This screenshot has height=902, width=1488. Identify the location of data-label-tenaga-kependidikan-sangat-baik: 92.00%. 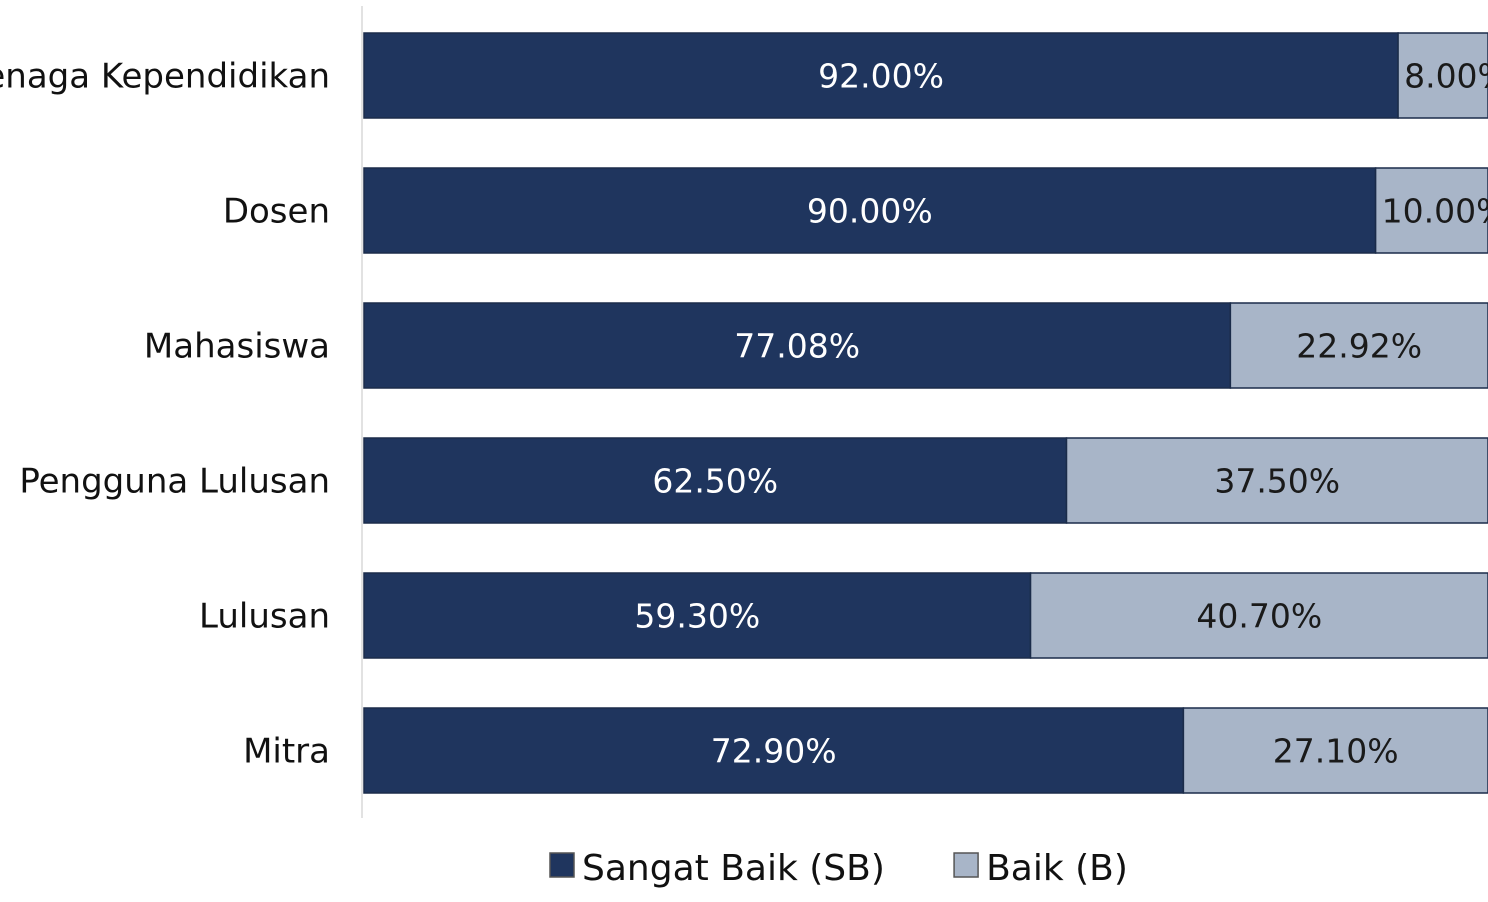
(881, 75).